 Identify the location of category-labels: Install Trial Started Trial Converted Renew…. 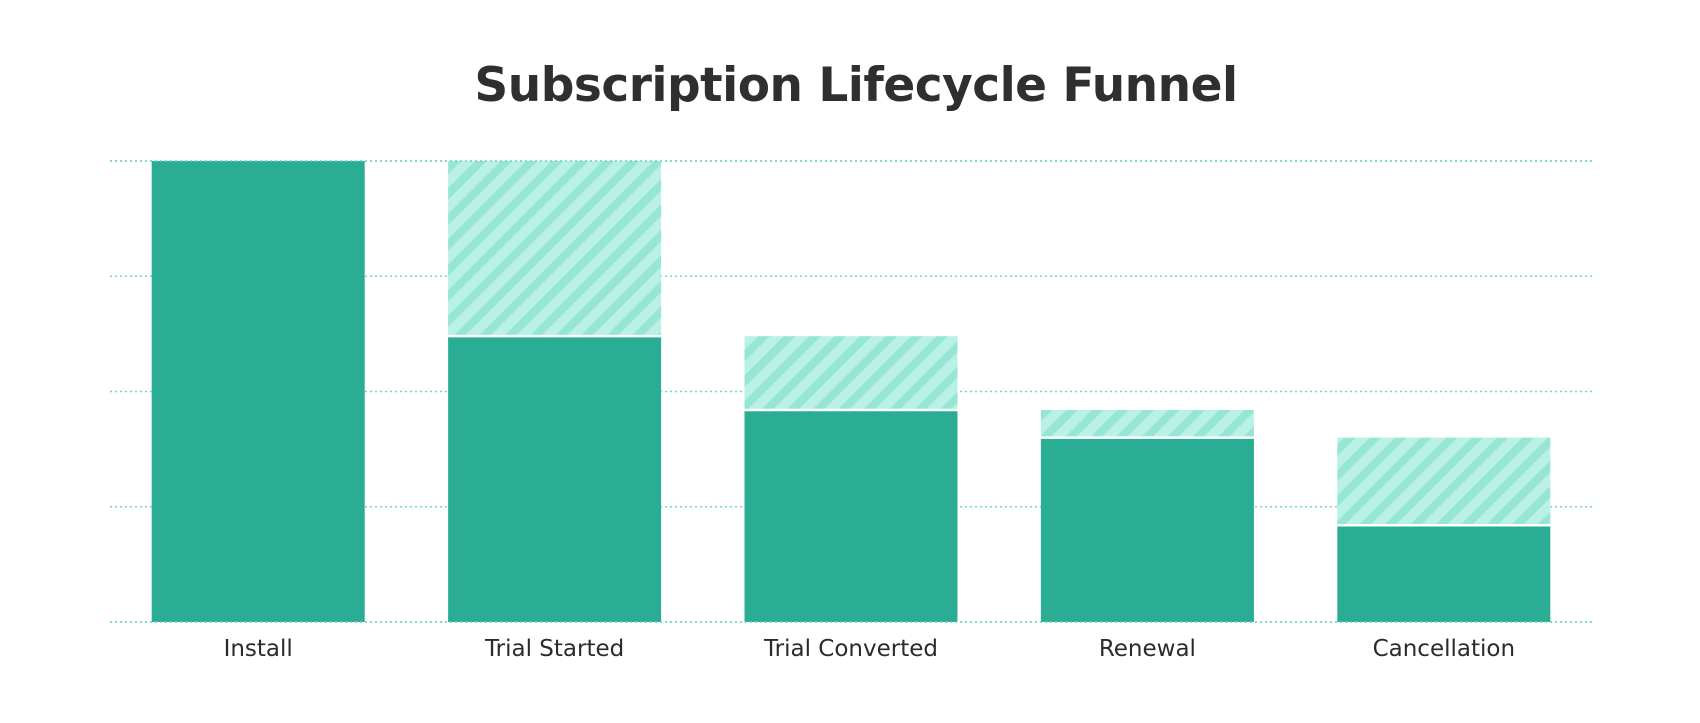
(869, 649).